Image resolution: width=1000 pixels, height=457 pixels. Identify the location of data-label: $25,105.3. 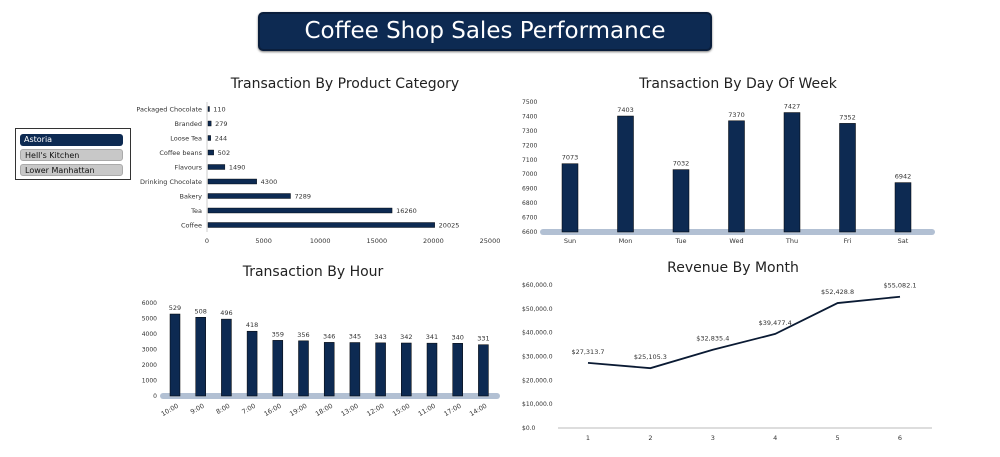
(650, 357).